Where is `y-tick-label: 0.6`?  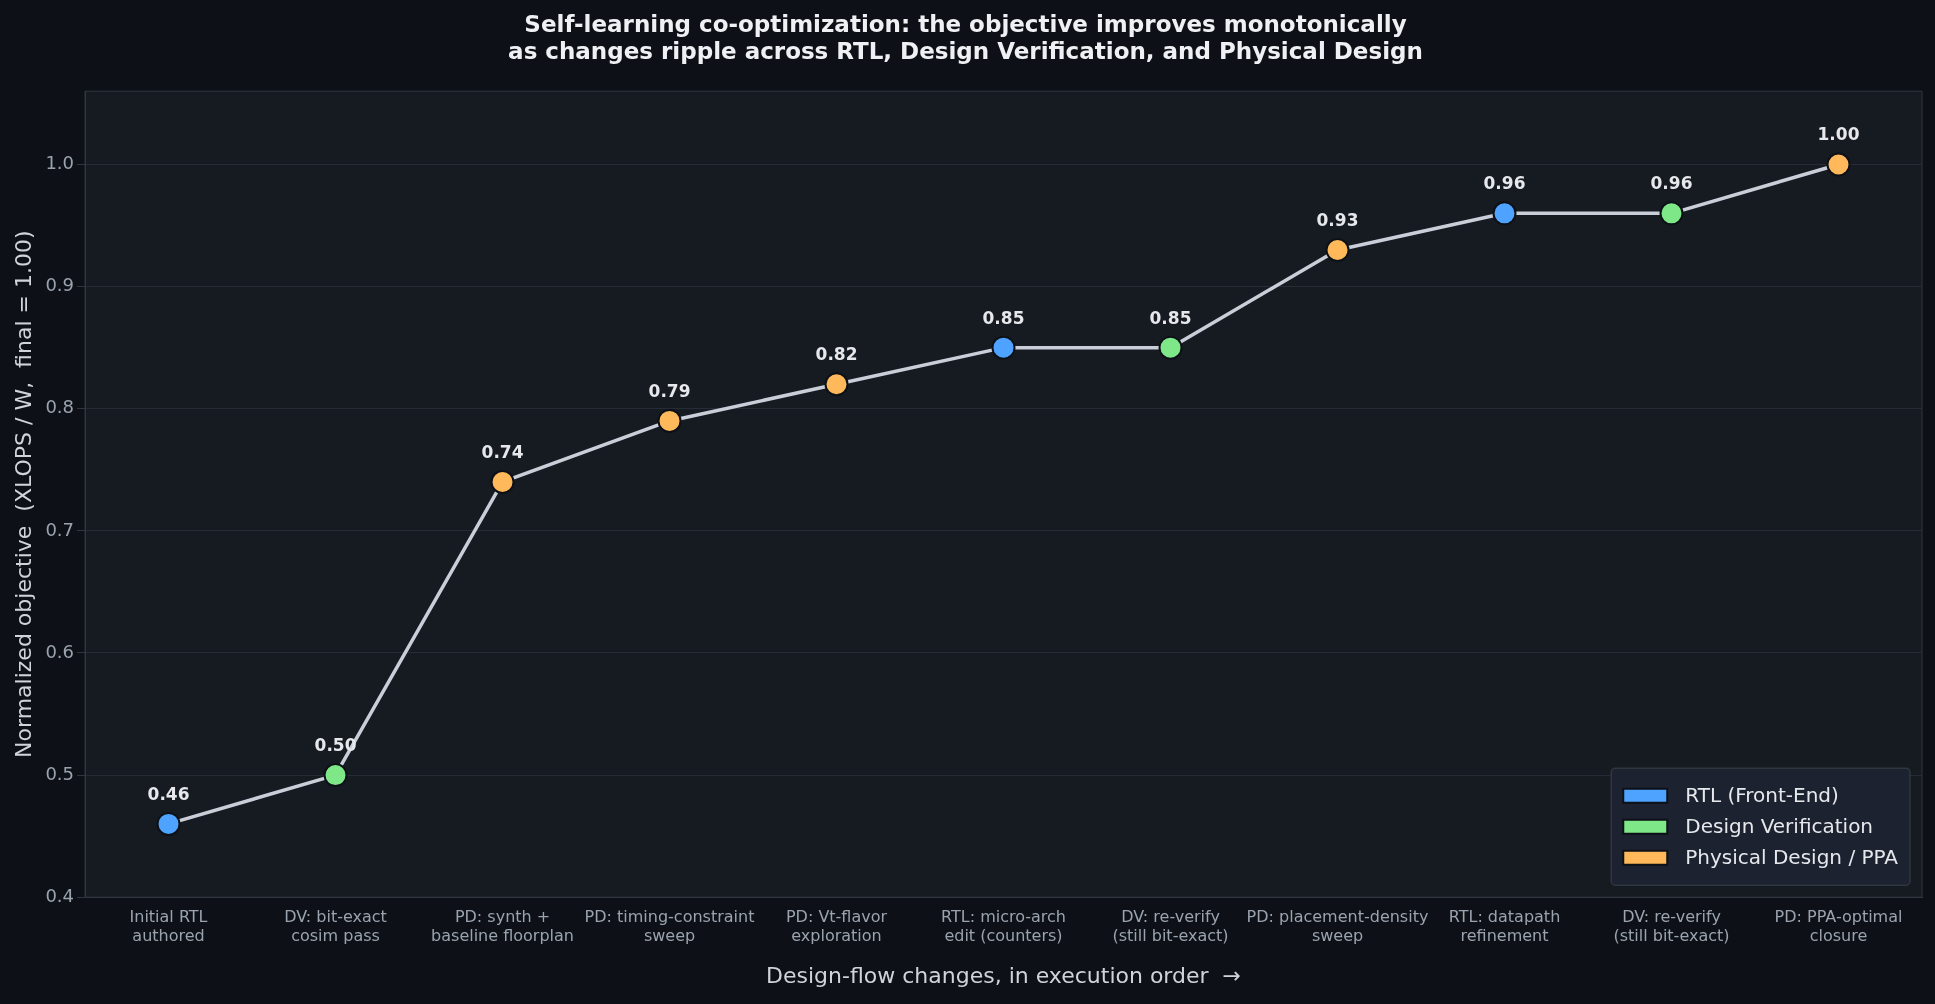 y-tick-label: 0.6 is located at coordinates (60, 651).